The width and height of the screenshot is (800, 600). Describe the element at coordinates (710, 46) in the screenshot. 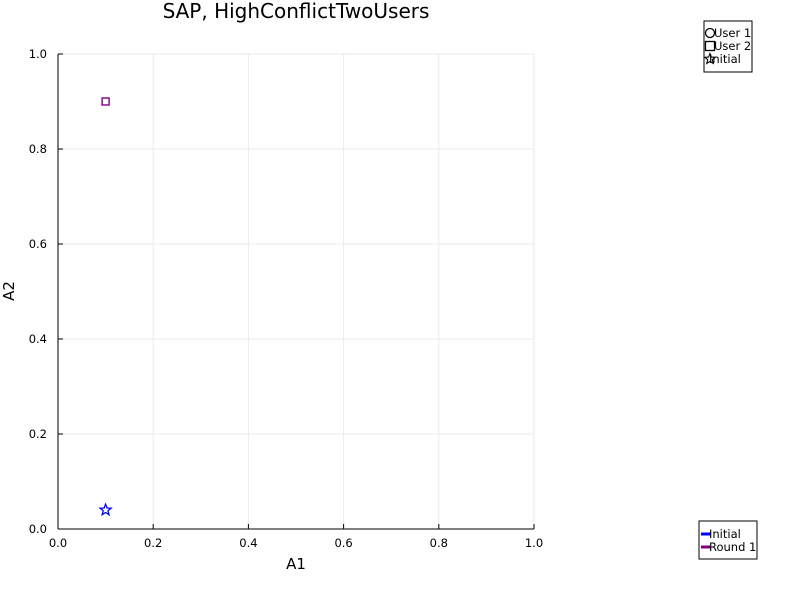

I see `legend-square-icon` at that location.